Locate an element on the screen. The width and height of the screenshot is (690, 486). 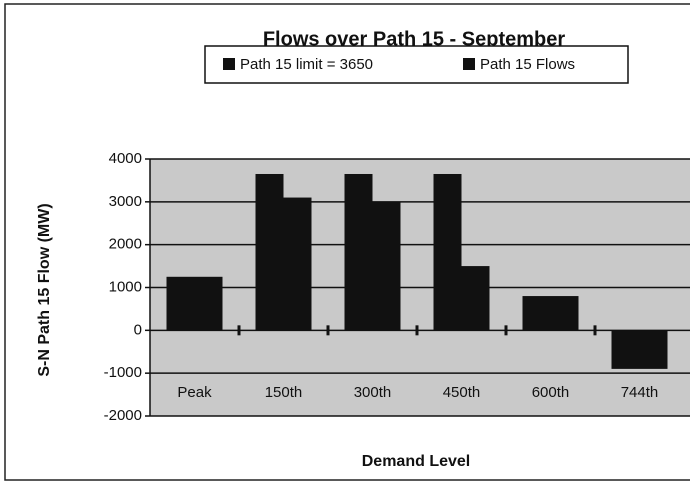
x-tick-label: 600th is located at coordinates (551, 392).